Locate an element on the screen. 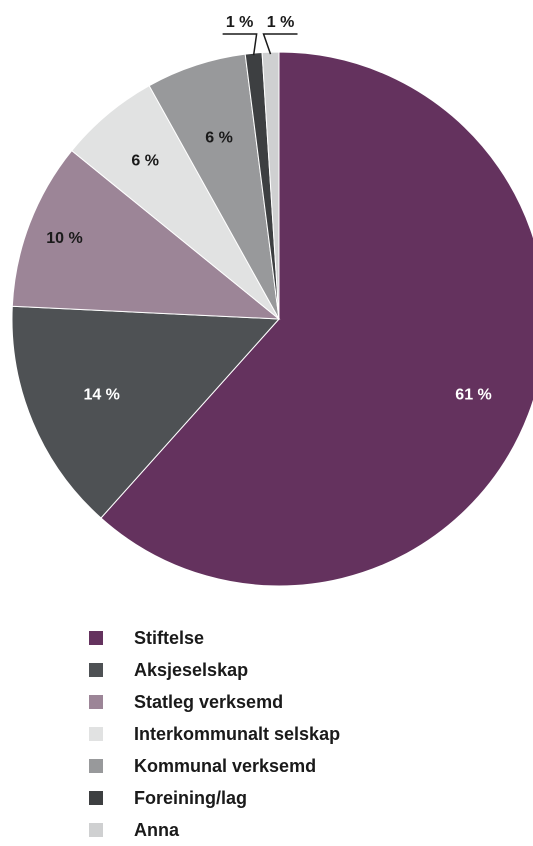  slice-aksjeselskap is located at coordinates (146, 412).